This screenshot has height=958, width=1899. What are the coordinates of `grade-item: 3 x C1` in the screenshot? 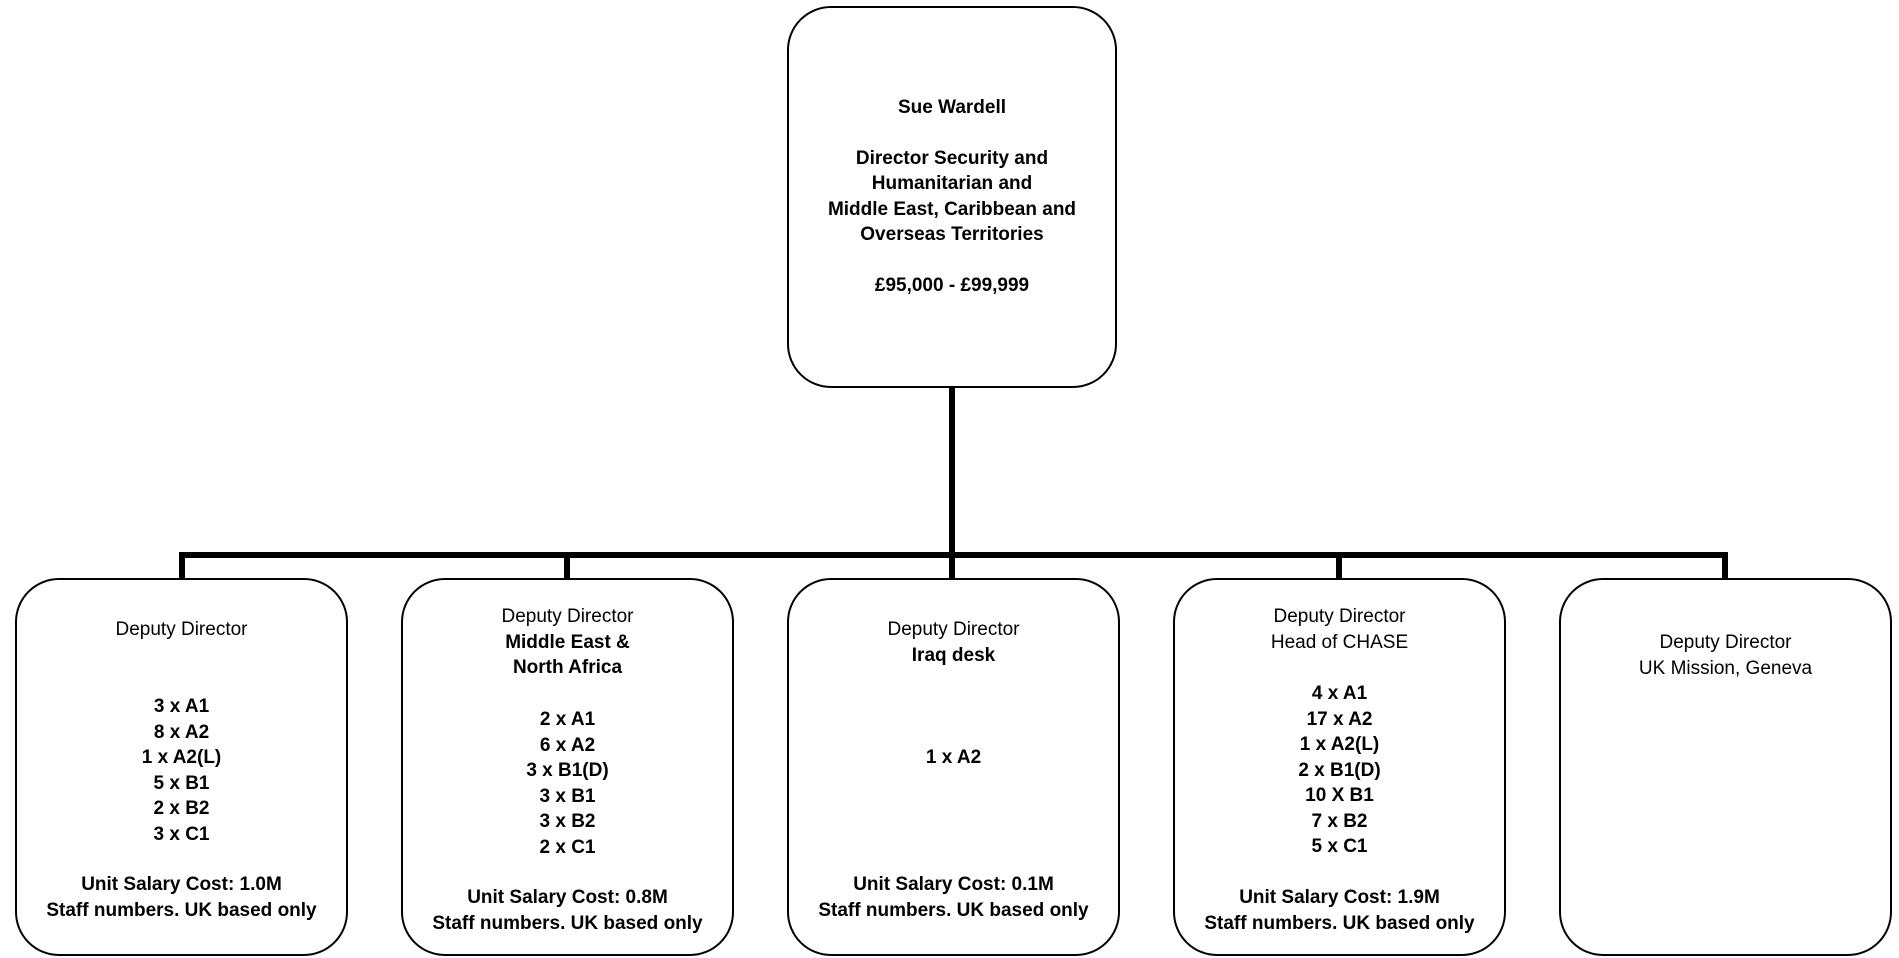 It's located at (181, 834).